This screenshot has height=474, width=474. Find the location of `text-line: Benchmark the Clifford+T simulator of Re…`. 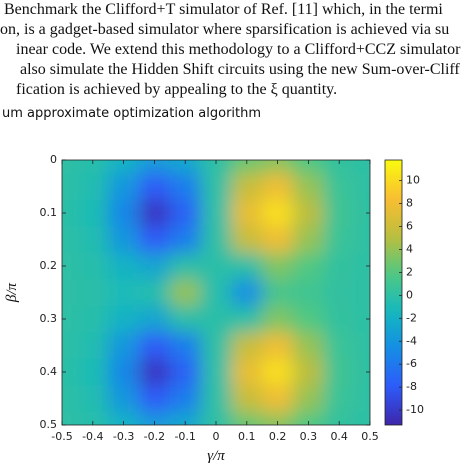

text-line: Benchmark the Clifford+T simulator of Re… is located at coordinates (223, 9).